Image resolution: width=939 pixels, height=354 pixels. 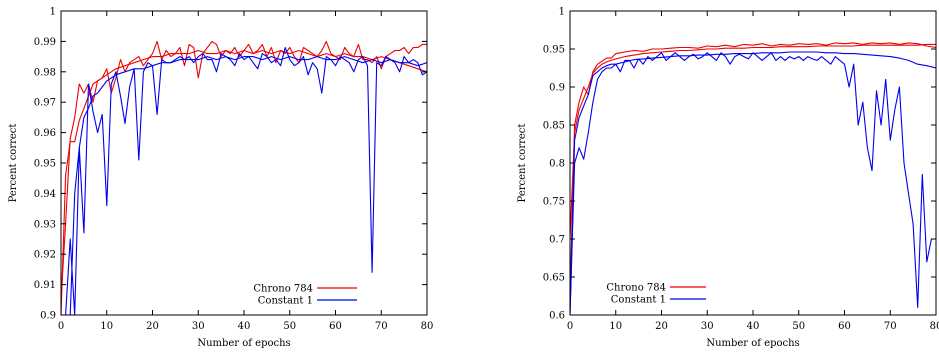 I want to click on y-tick-label: 0.97, so click(x=45, y=103).